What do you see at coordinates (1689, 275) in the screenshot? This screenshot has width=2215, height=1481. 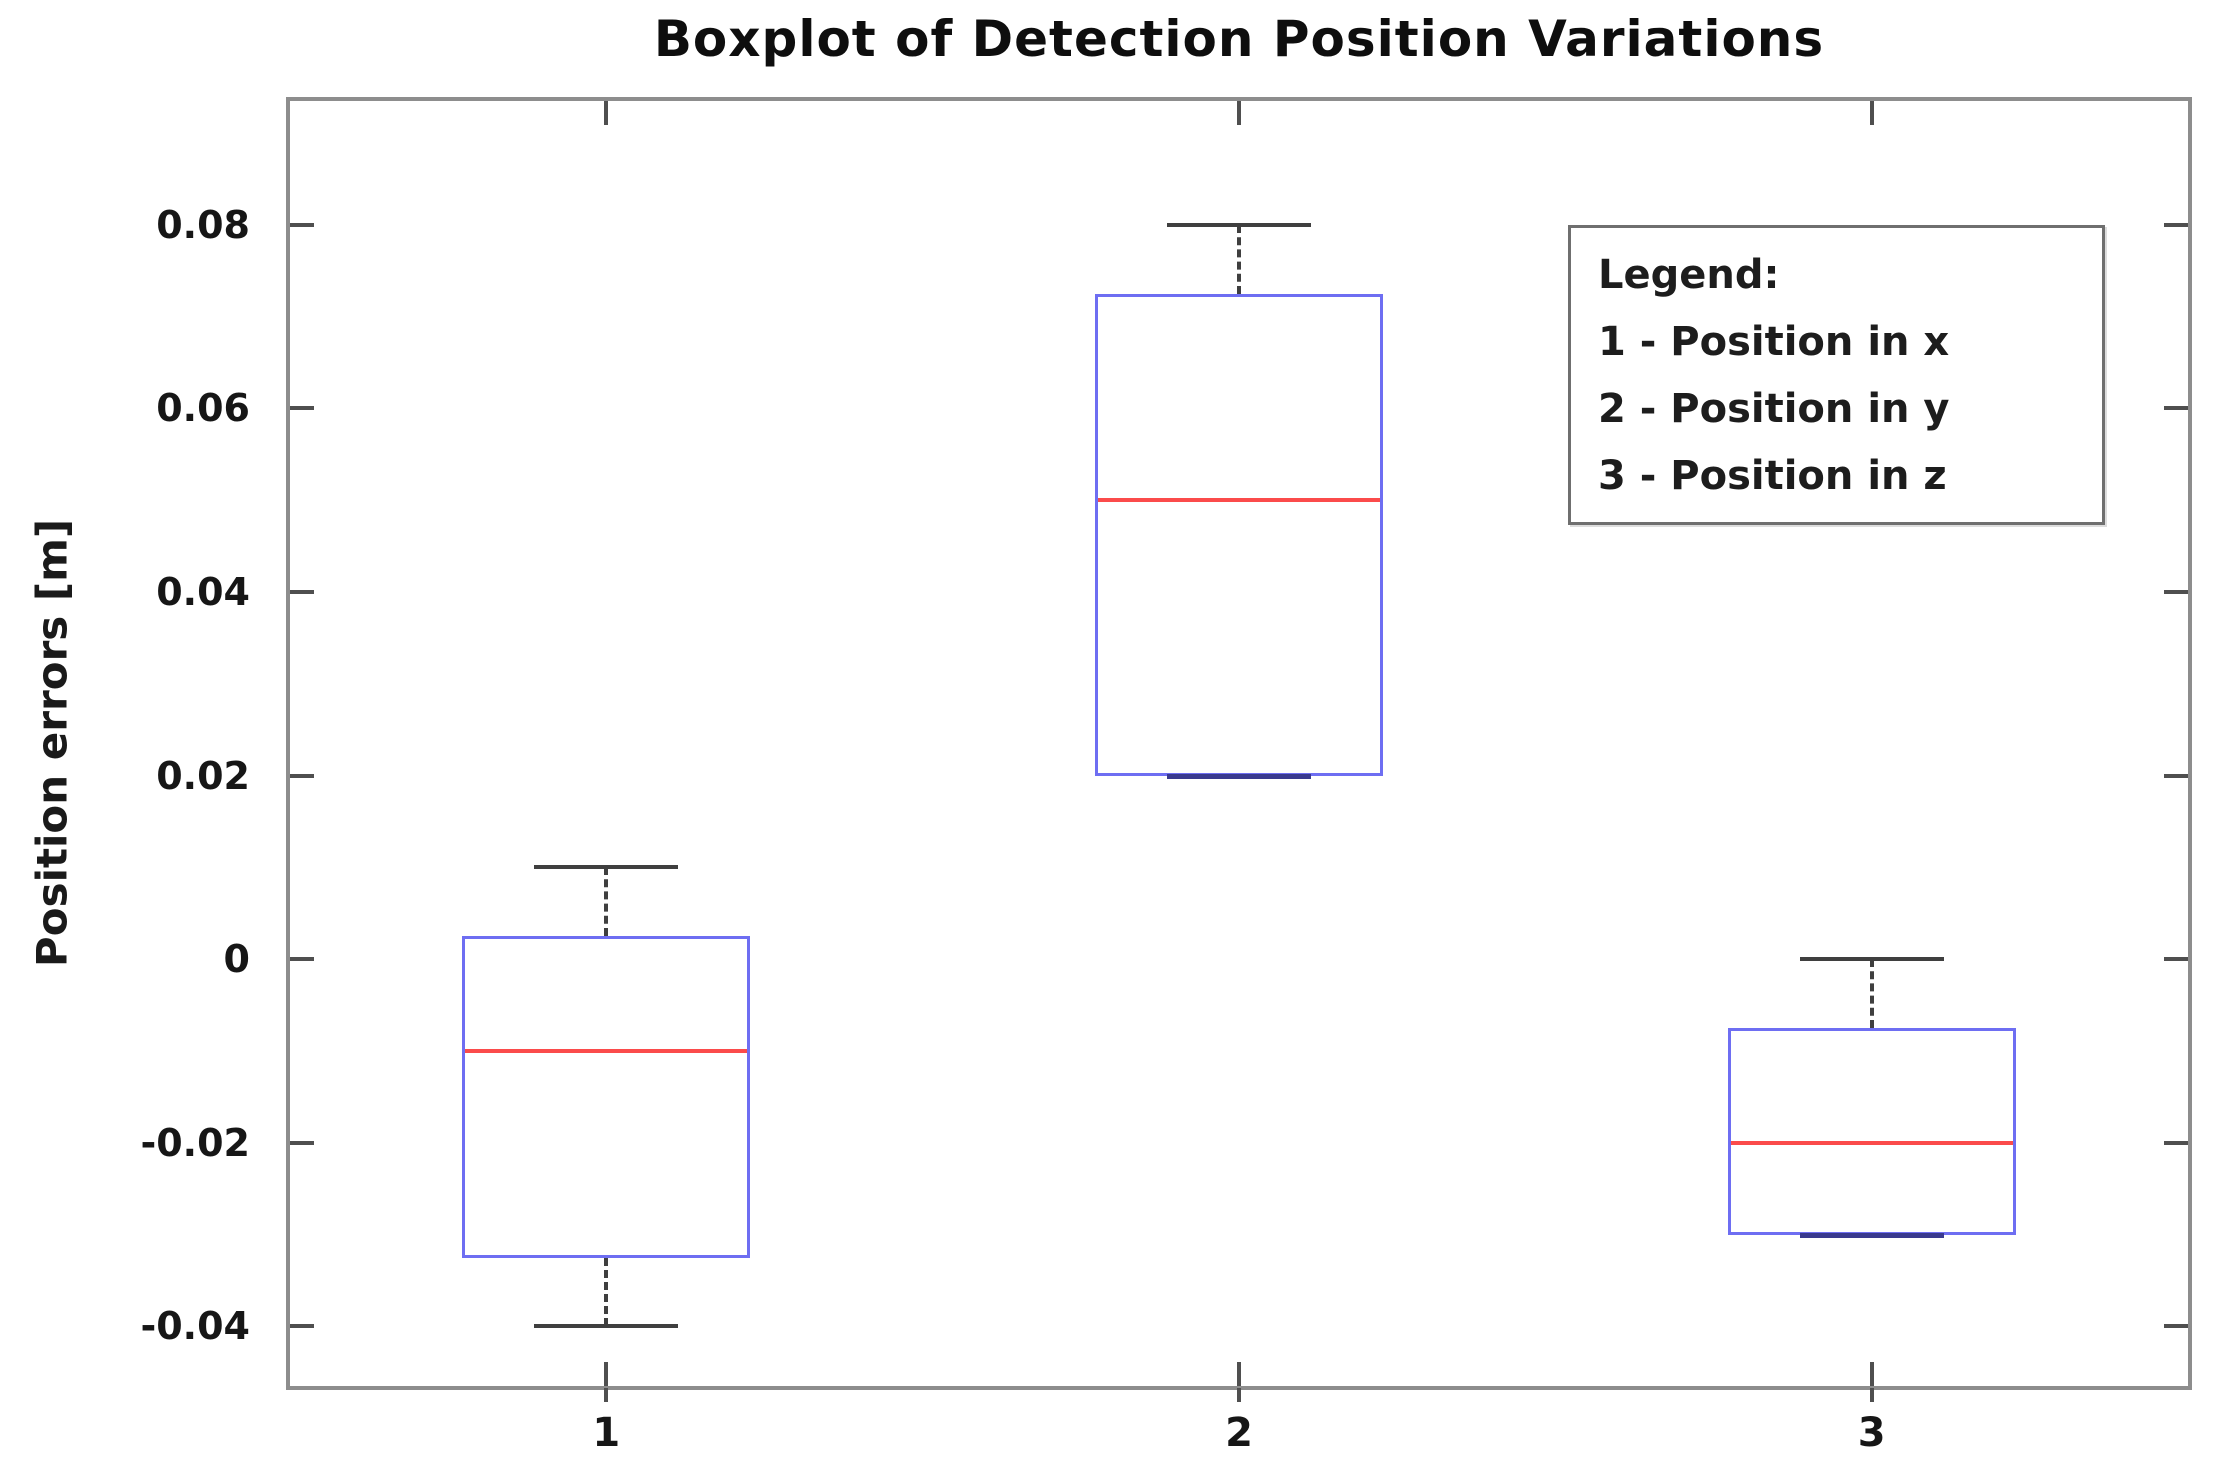 I see `legend-title: Legend:` at bounding box center [1689, 275].